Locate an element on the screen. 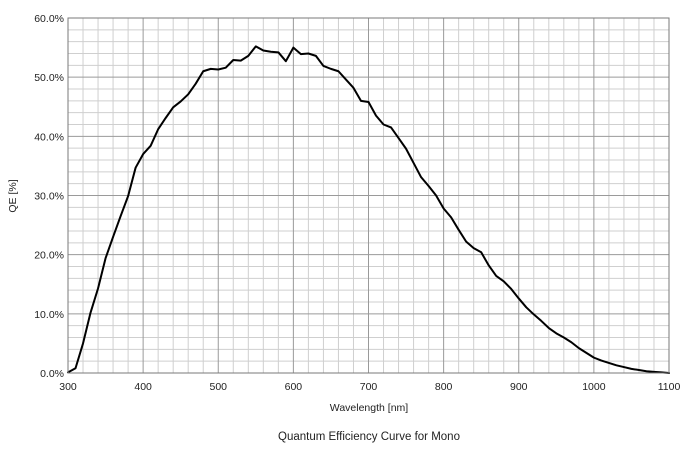 This screenshot has width=687, height=449. chart-caption: Quantum Efficiency Curve for Mono is located at coordinates (369, 437).